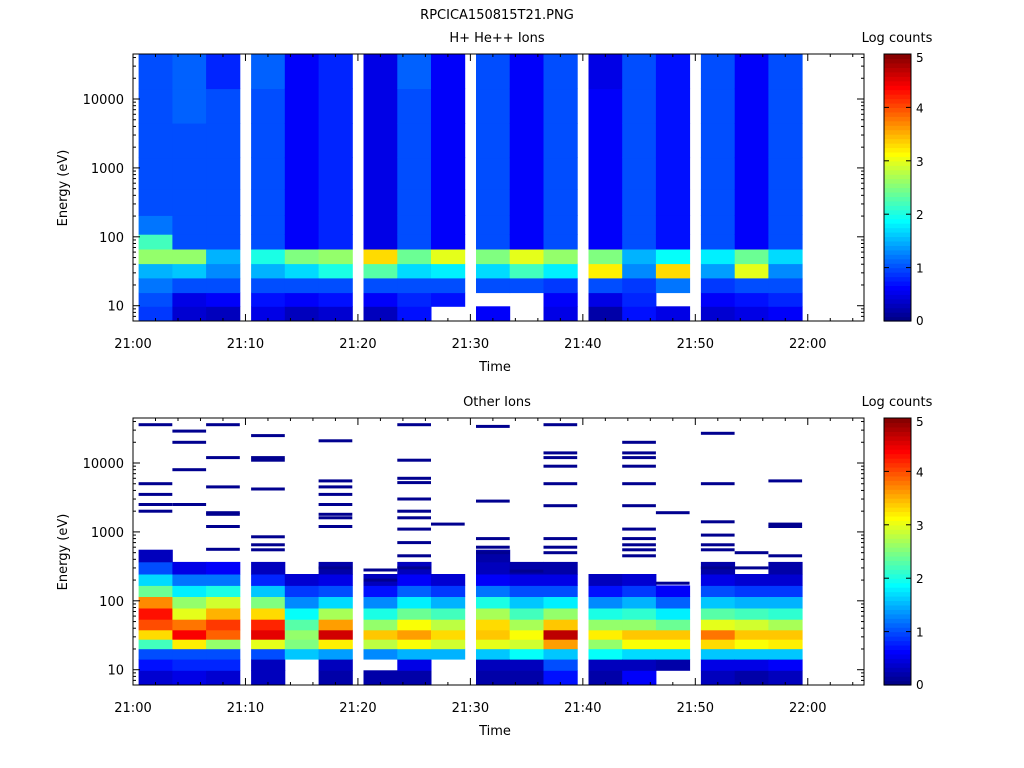 The width and height of the screenshot is (1024, 768). Describe the element at coordinates (497, 402) in the screenshot. I see `panel-title: Other Ions` at that location.